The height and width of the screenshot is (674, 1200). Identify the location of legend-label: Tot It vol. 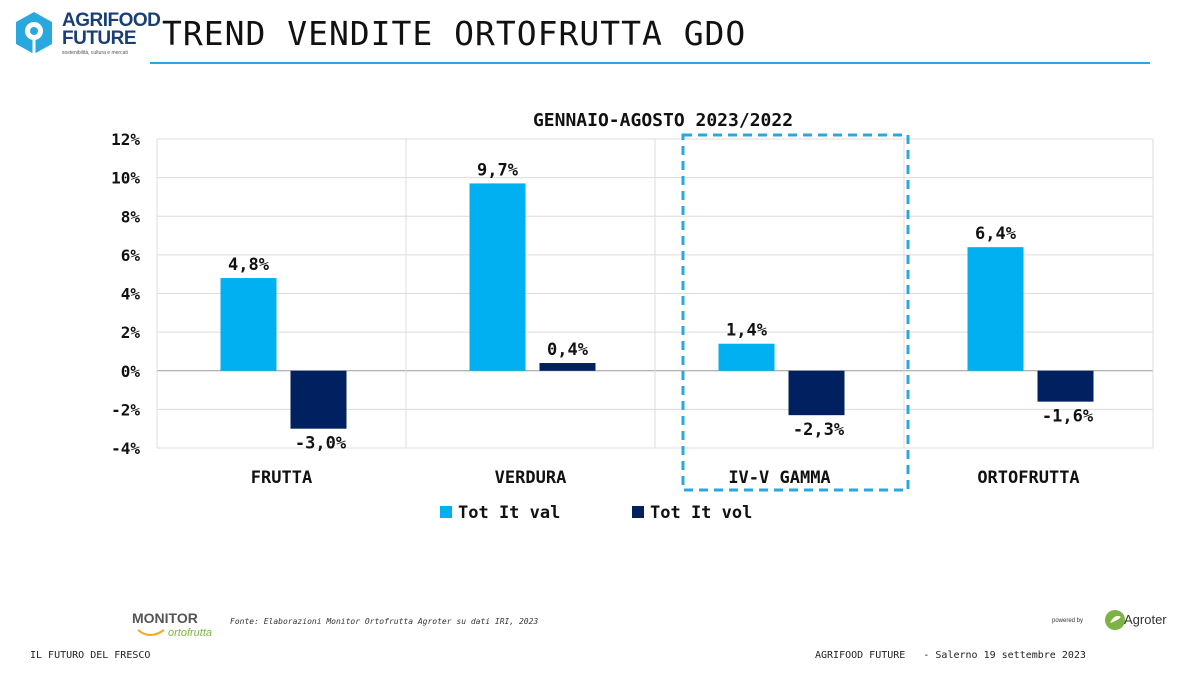
(701, 513).